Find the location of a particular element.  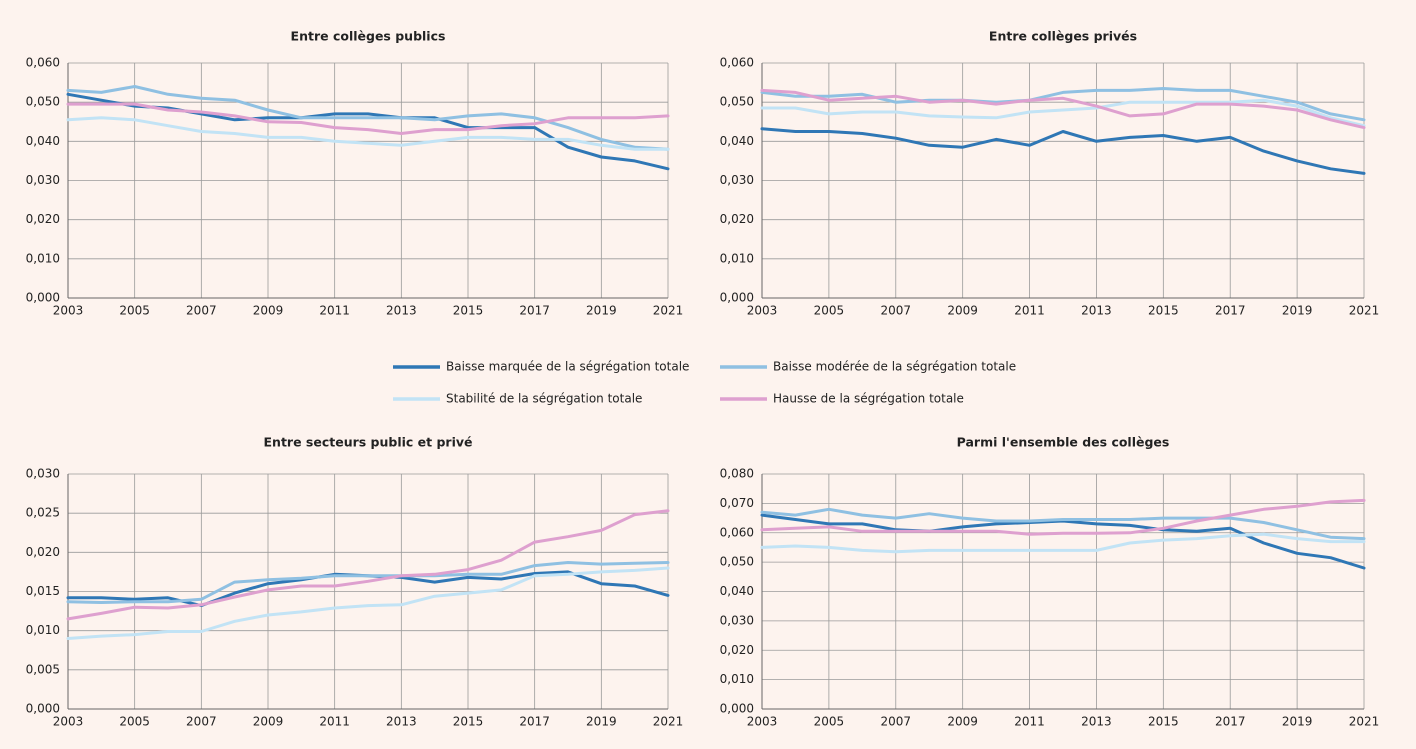

y-tick-label: 0,015 is located at coordinates (43, 591).